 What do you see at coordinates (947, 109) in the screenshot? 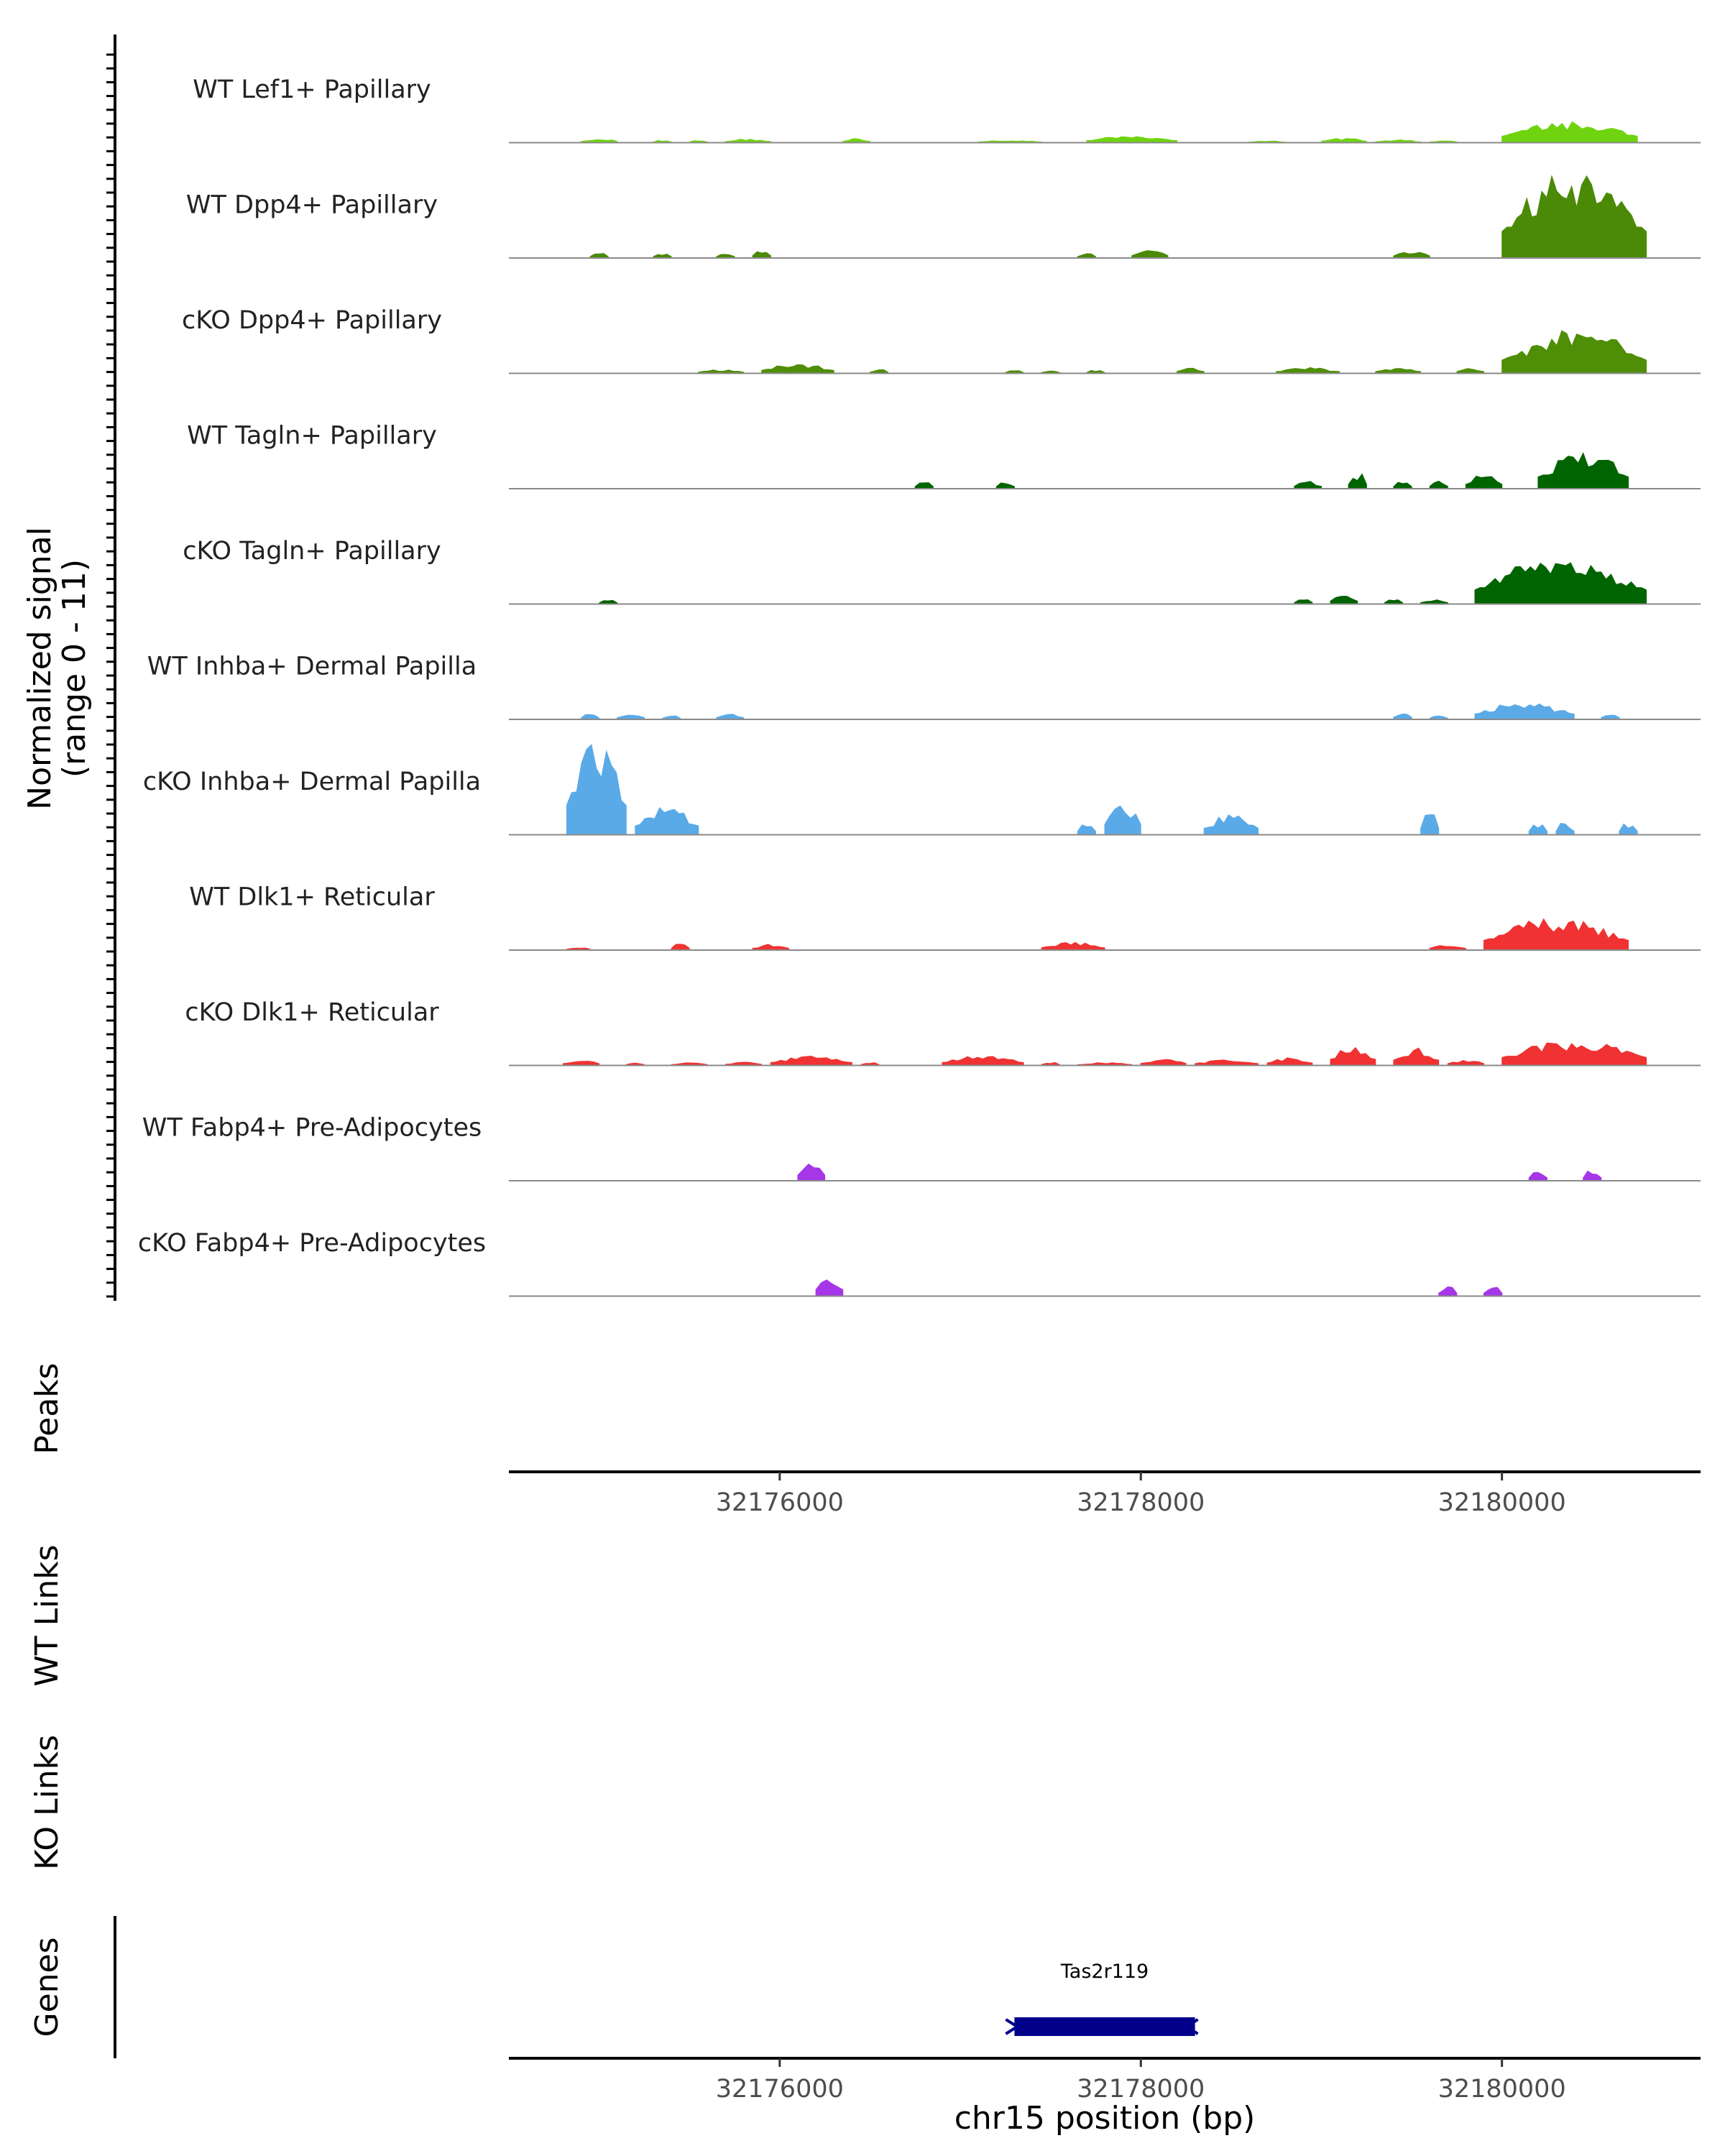
I see `track-1: WT Lef1+ Papillary` at bounding box center [947, 109].